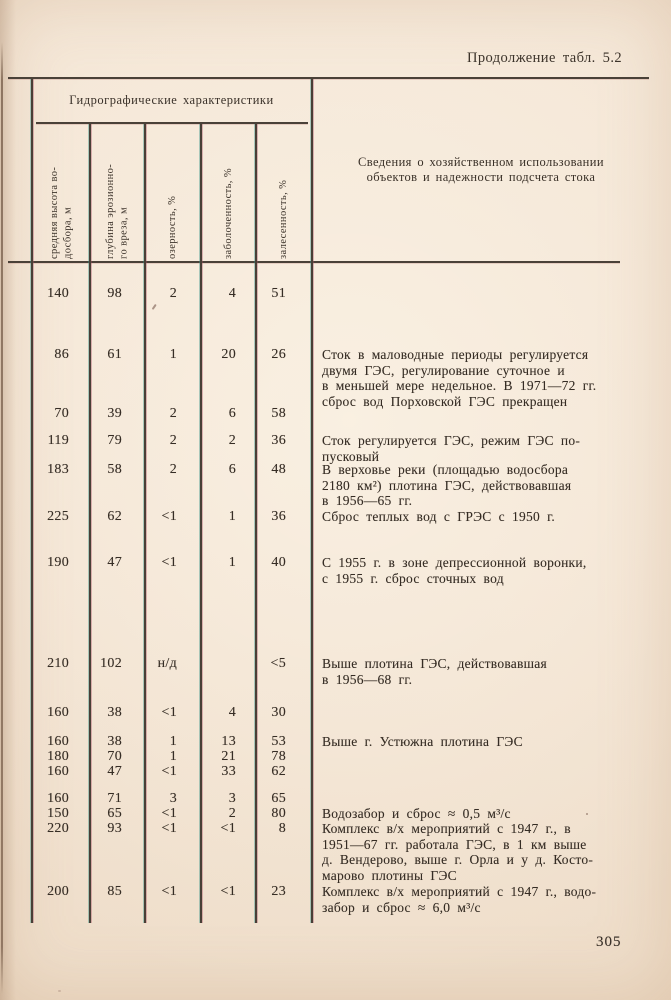 This screenshot has height=1000, width=671. I want to click on cell-forest-pct: 65, so click(278, 798).